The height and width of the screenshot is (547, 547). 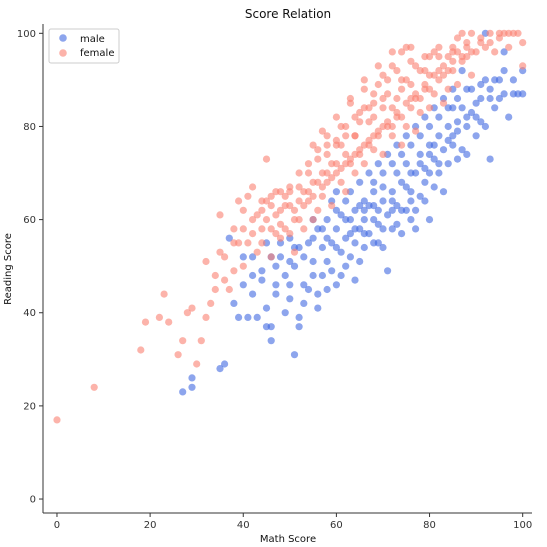 What do you see at coordinates (336, 525) in the screenshot?
I see `x-tick-label: 60` at bounding box center [336, 525].